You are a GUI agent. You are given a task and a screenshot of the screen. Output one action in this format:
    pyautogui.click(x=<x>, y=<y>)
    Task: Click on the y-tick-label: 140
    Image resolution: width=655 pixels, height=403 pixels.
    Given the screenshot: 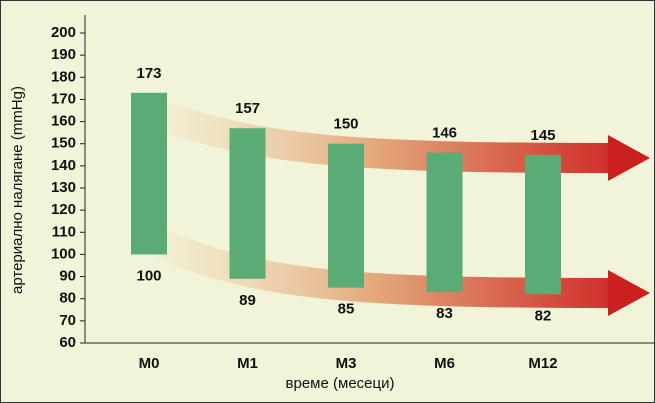 What is the action you would take?
    pyautogui.click(x=63, y=165)
    